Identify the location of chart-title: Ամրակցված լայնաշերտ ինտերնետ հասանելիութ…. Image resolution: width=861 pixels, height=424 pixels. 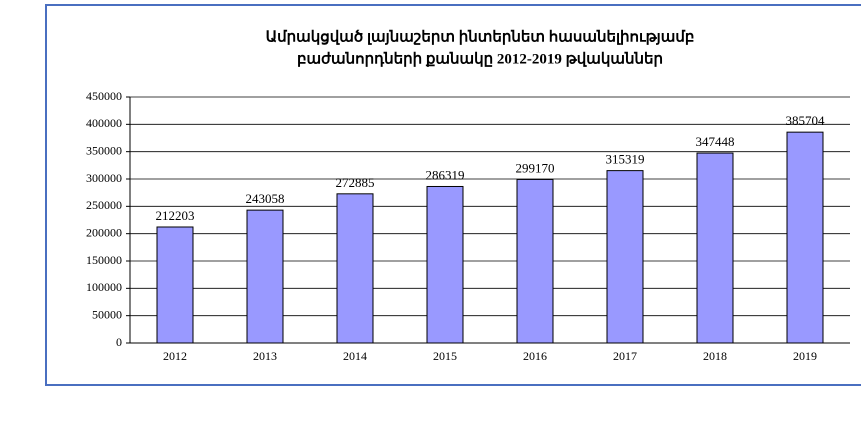
(480, 37).